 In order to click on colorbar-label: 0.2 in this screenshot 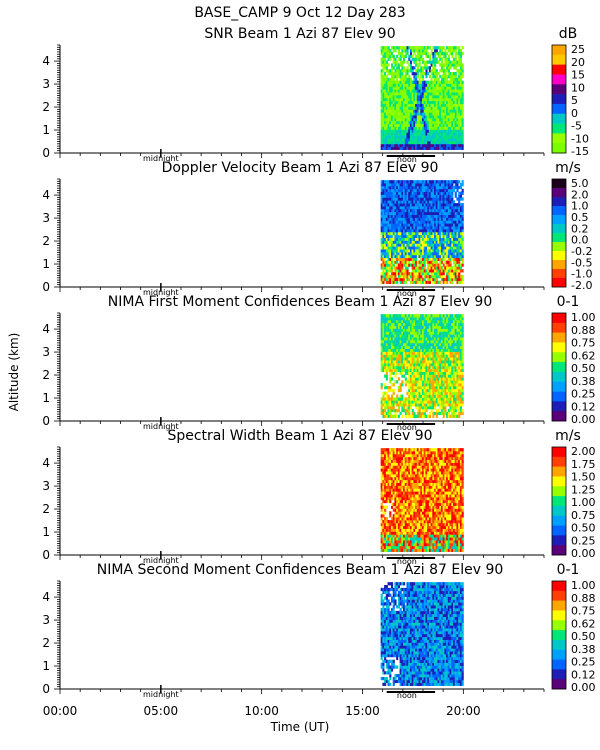, I will do `click(580, 228)`.